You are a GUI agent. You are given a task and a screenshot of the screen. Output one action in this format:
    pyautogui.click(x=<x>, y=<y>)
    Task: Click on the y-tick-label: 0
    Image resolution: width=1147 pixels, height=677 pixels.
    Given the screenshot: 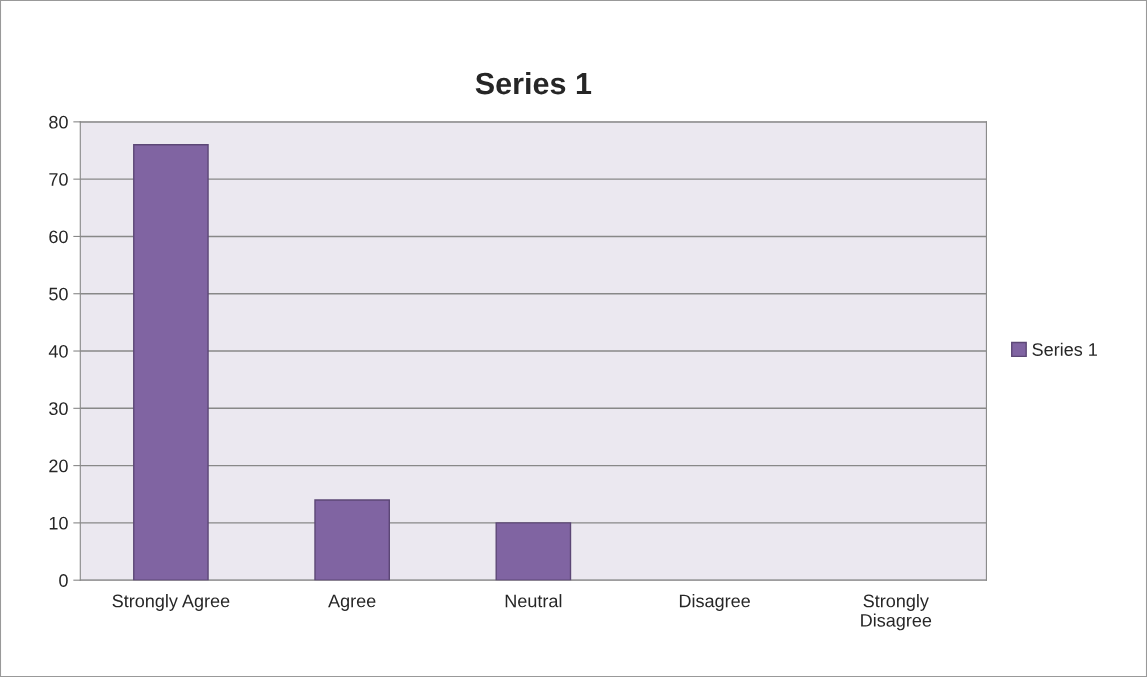 What is the action you would take?
    pyautogui.click(x=63, y=580)
    